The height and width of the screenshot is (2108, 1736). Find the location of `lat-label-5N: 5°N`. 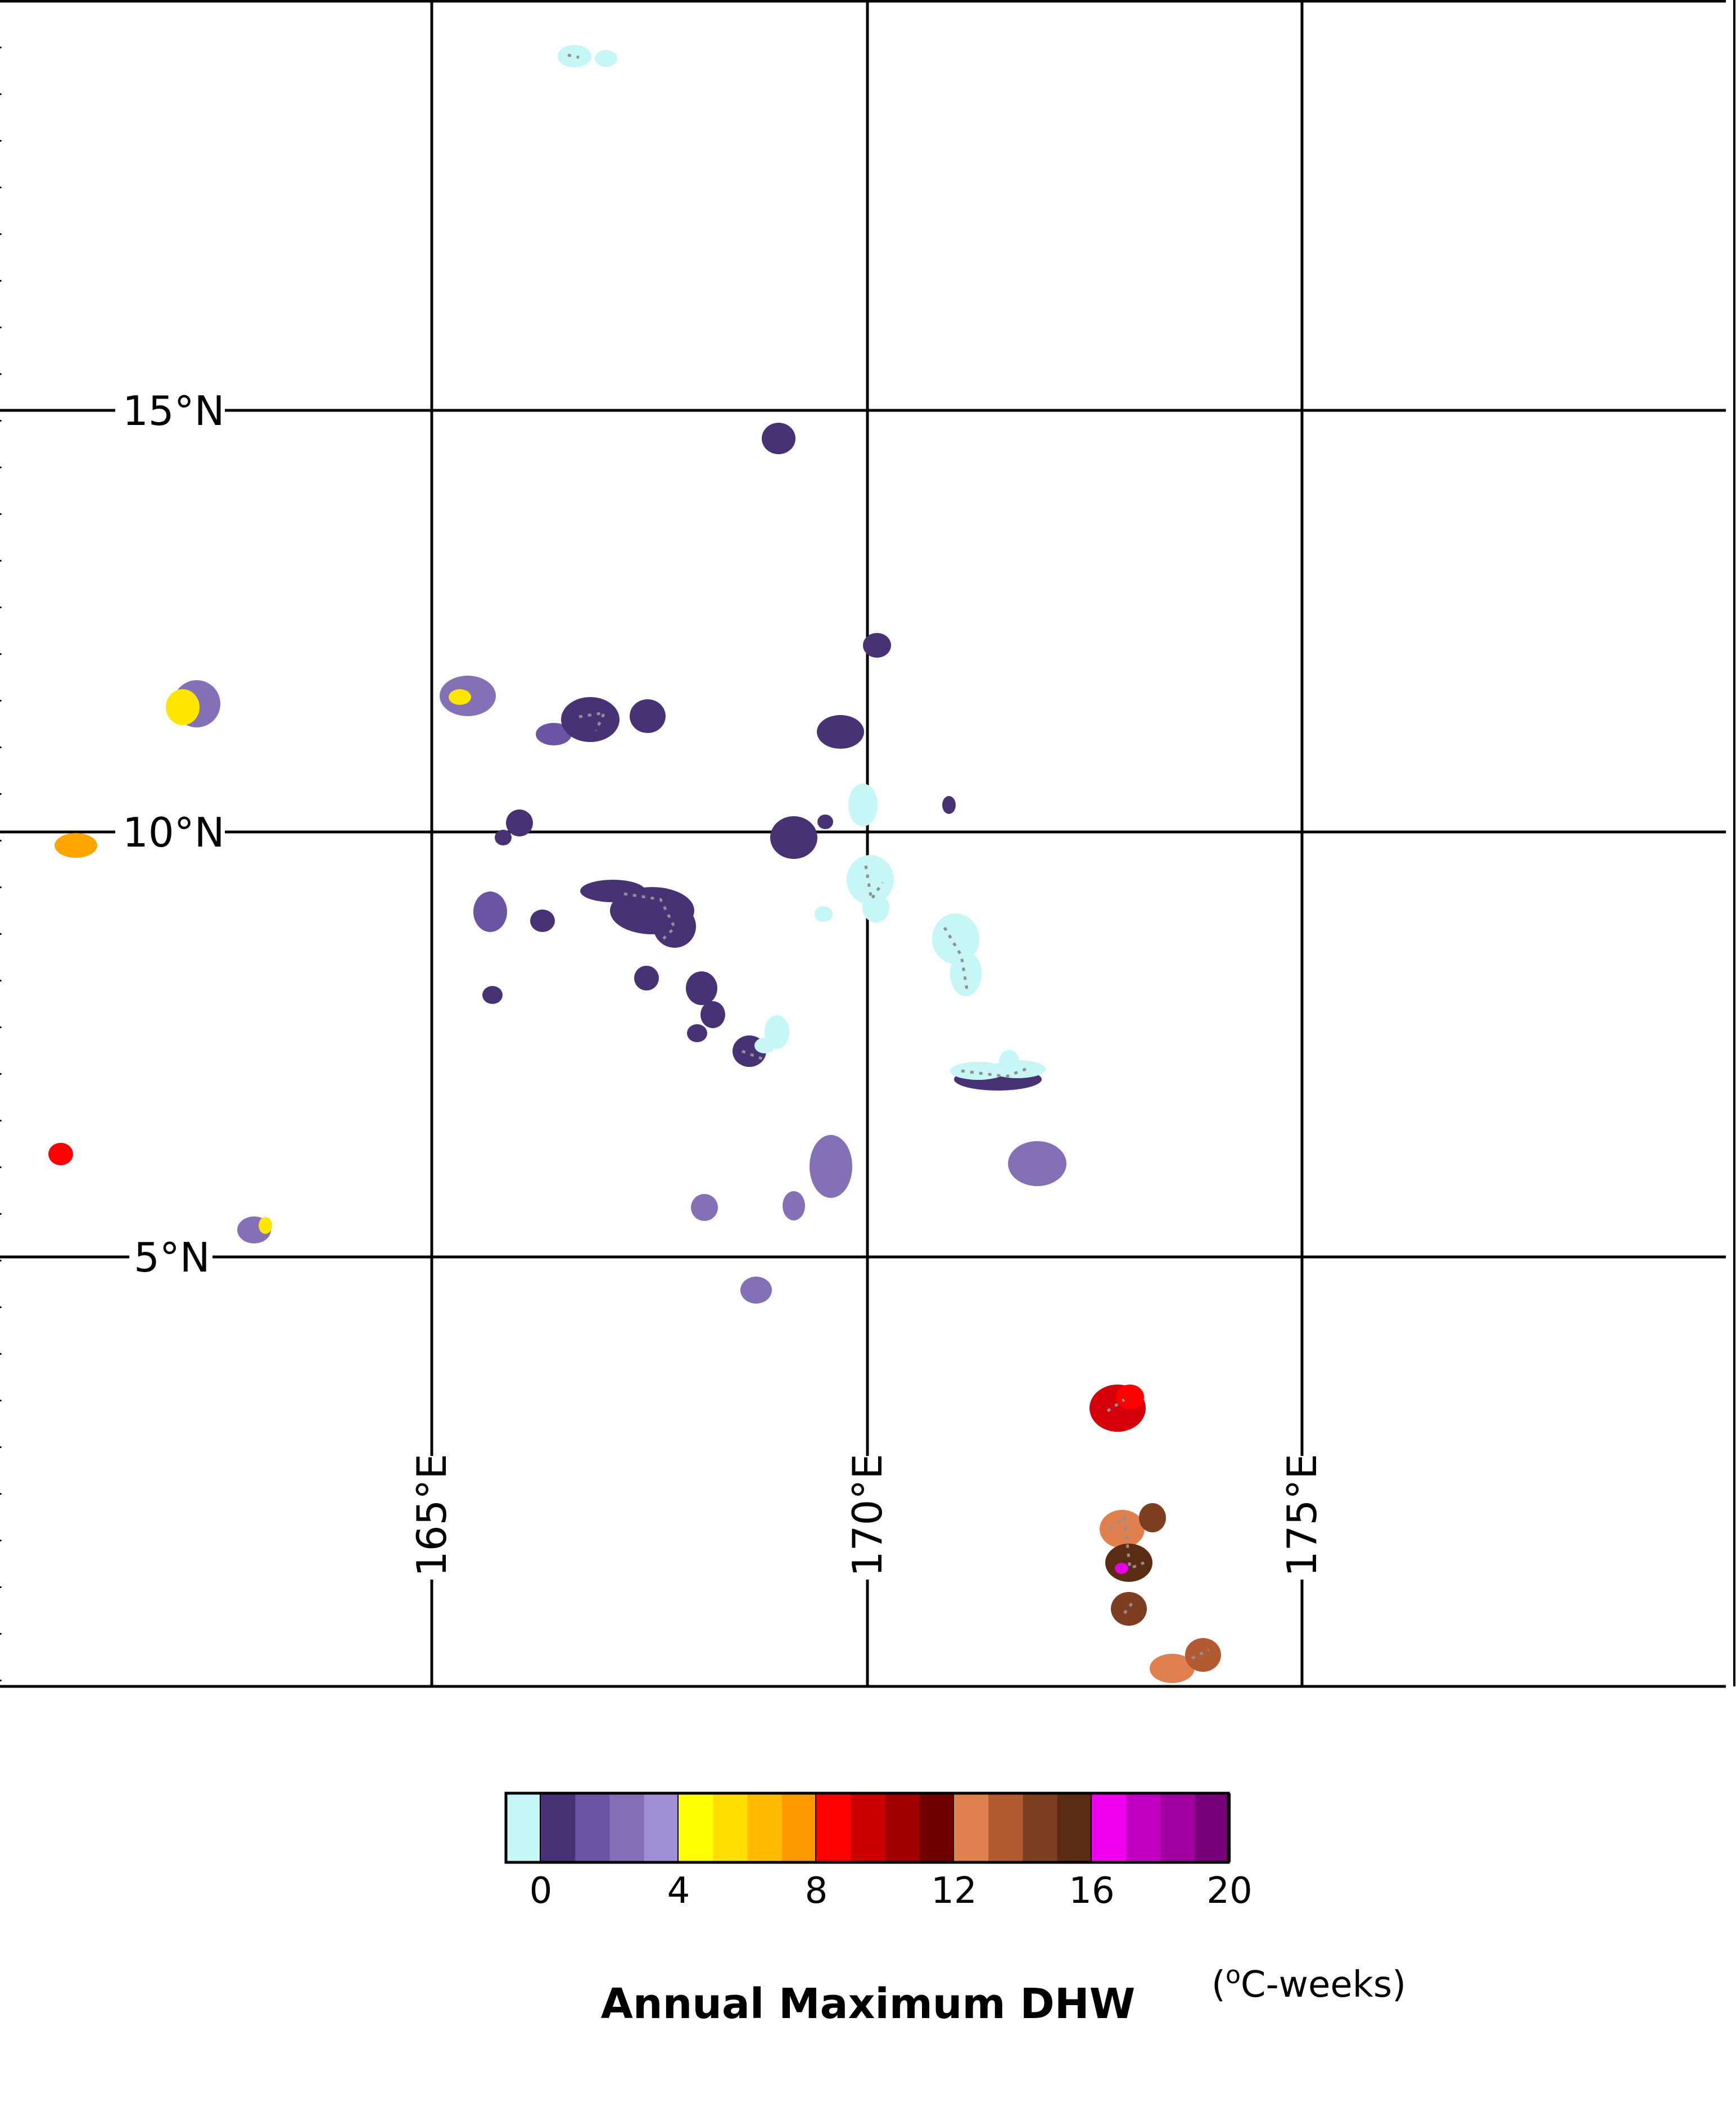

lat-label-5N: 5°N is located at coordinates (172, 1258).